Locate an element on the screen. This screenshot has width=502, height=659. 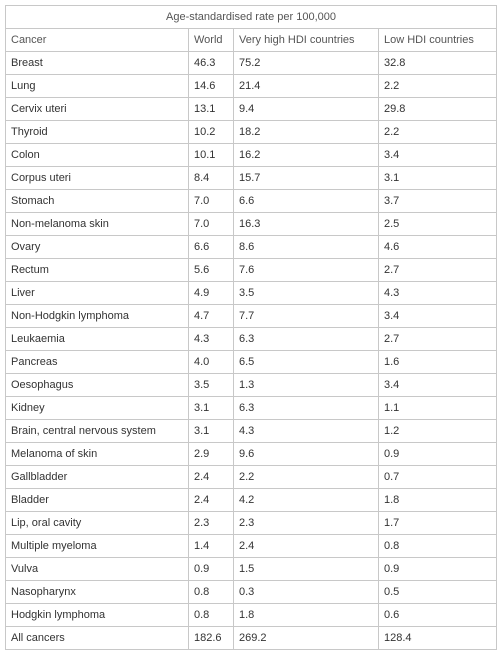
cell-very-high-hdi: 4.3 is located at coordinates (306, 431).